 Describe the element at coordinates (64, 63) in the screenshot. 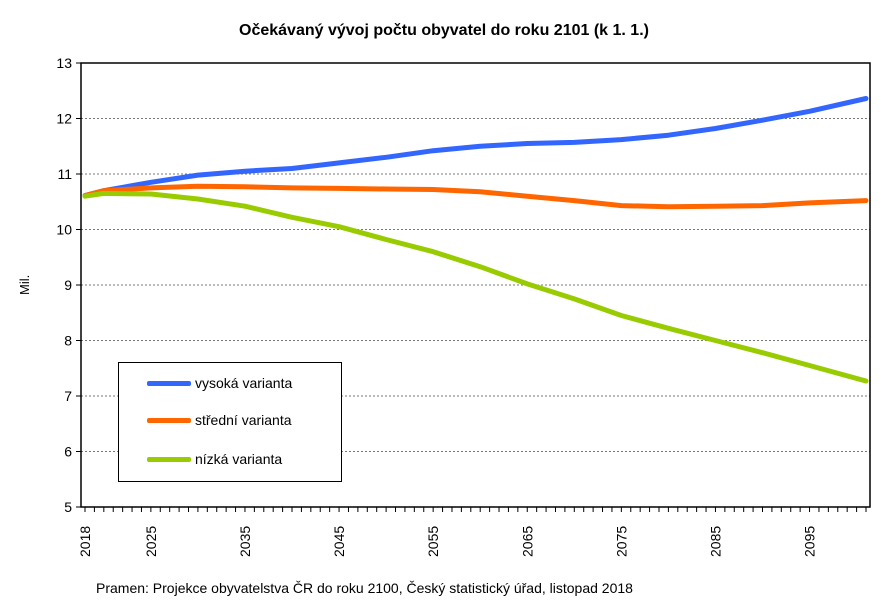

I see `y-tick-label: 13` at that location.